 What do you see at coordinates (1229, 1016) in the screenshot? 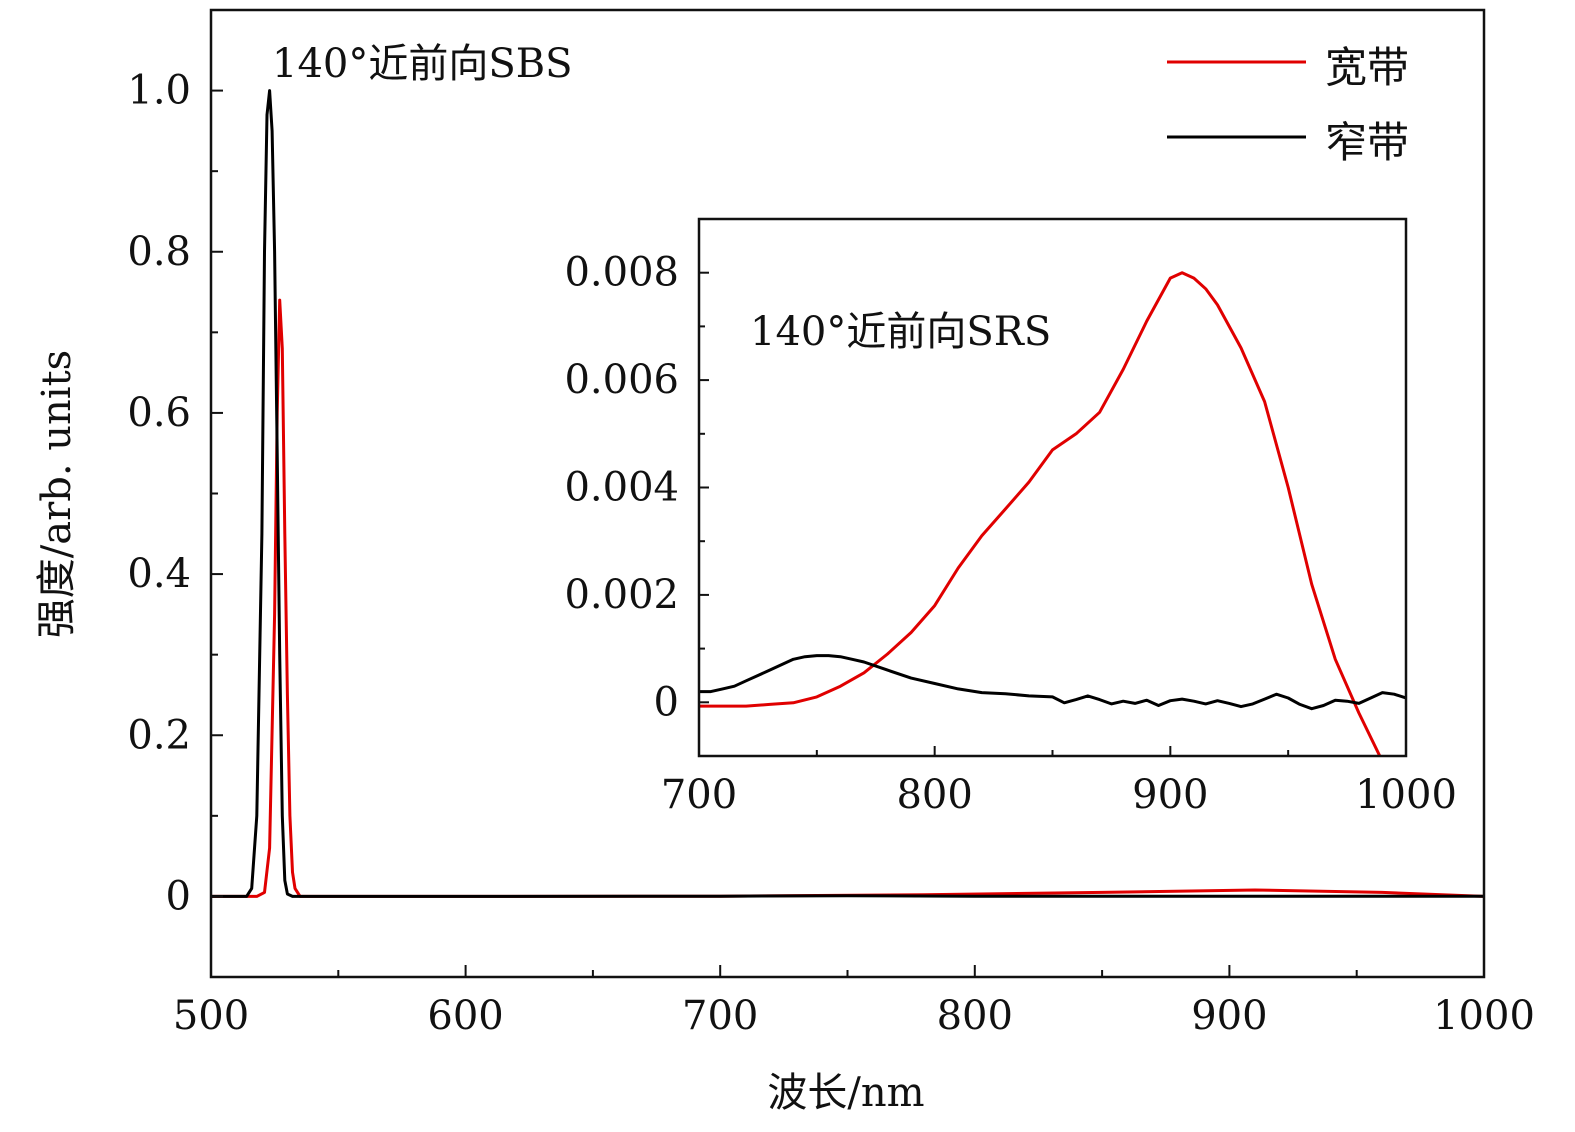
I see `main-x-tick-label: 900` at bounding box center [1229, 1016].